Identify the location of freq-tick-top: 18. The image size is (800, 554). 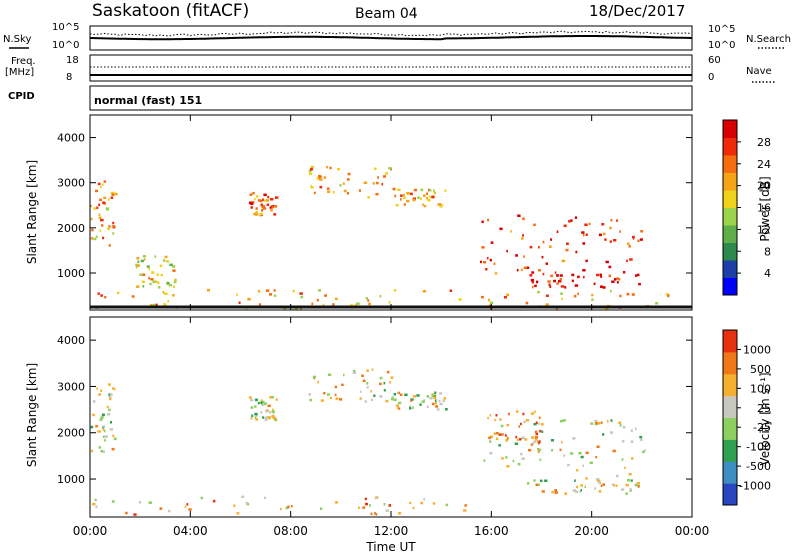
(72, 60).